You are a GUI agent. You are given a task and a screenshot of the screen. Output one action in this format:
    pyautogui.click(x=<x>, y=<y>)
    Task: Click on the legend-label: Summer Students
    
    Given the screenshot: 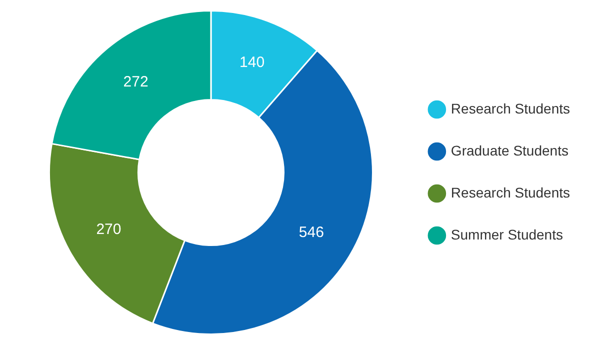 What is the action you would take?
    pyautogui.click(x=506, y=234)
    